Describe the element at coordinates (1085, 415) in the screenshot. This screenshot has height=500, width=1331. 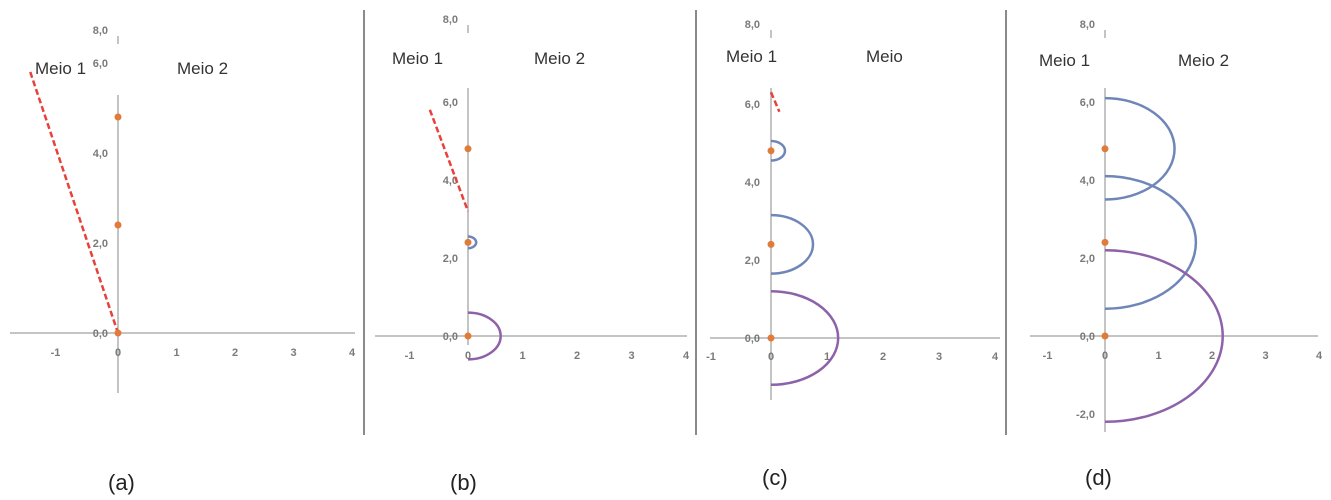
I see `y-tick-label: -2,0` at that location.